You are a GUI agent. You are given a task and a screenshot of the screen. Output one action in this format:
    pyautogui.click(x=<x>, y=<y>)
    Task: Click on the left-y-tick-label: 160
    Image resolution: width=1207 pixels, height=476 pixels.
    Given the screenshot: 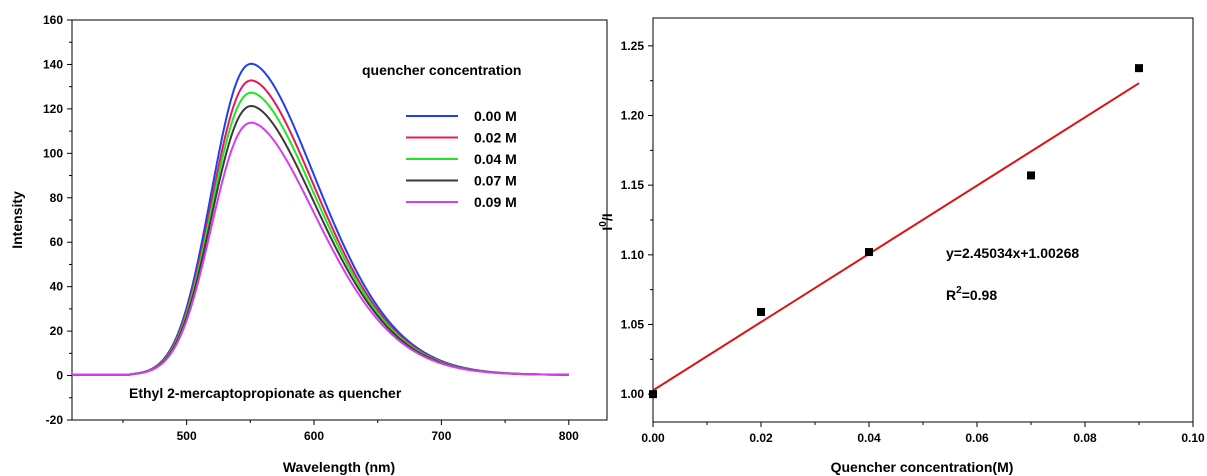 What is the action you would take?
    pyautogui.click(x=53, y=20)
    